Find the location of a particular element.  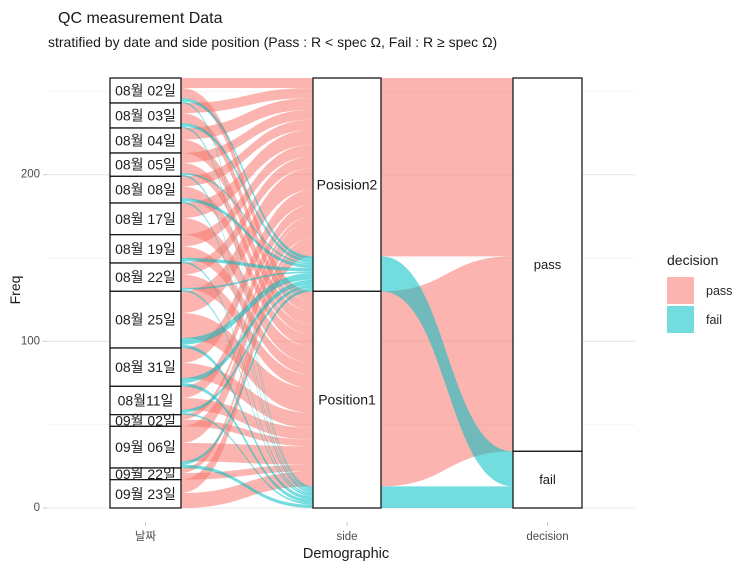

stratum-label: 08월 04일 is located at coordinates (145, 141).